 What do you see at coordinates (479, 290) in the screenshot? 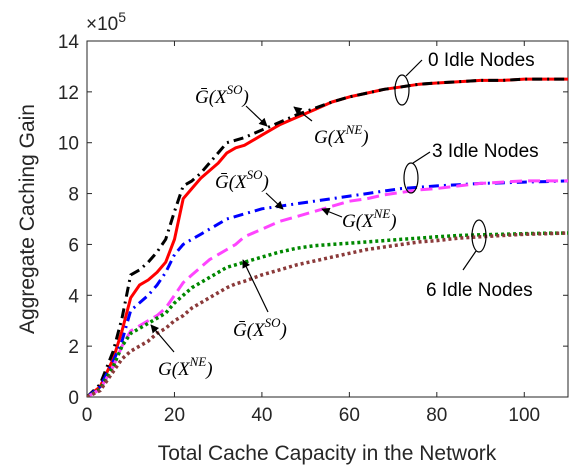
I see `label-6-idle-nodes: 6 Idle Nodes` at bounding box center [479, 290].